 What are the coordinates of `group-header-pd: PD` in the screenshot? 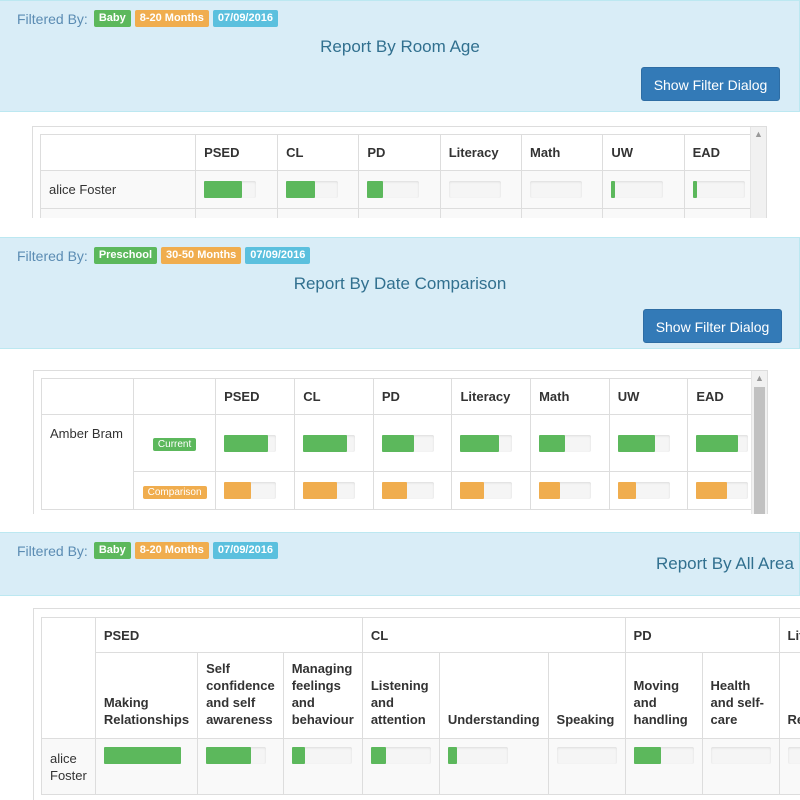 It's located at (702, 635).